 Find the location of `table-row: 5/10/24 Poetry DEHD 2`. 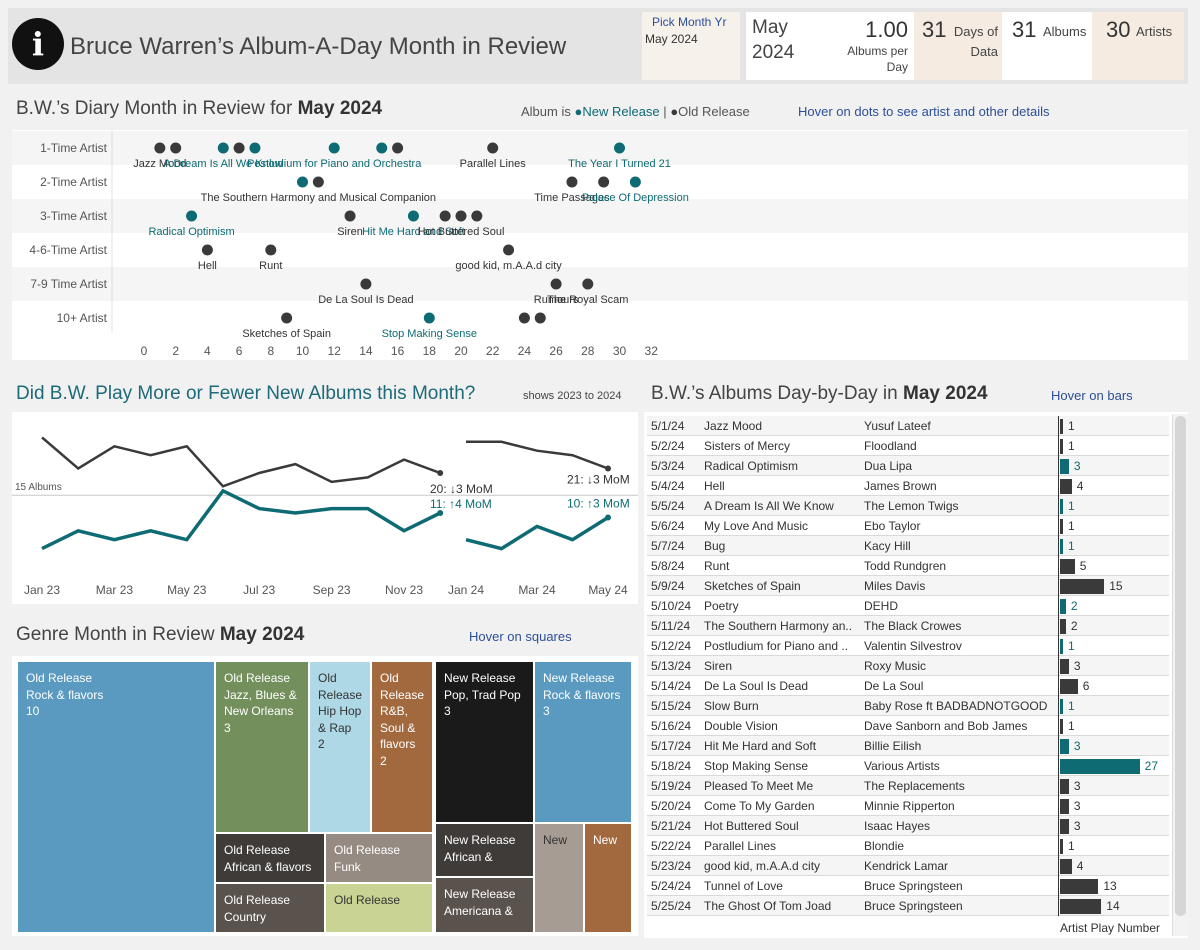

table-row: 5/10/24 Poetry DEHD 2 is located at coordinates (908, 606).